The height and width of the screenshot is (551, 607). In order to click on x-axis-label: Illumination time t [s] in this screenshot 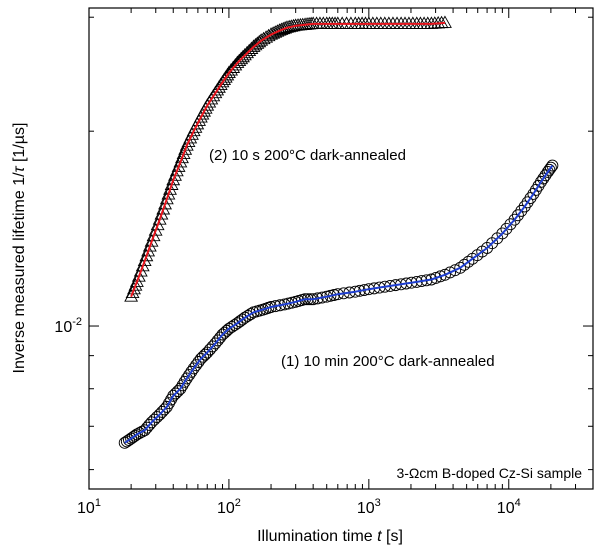, I will do `click(330, 536)`.